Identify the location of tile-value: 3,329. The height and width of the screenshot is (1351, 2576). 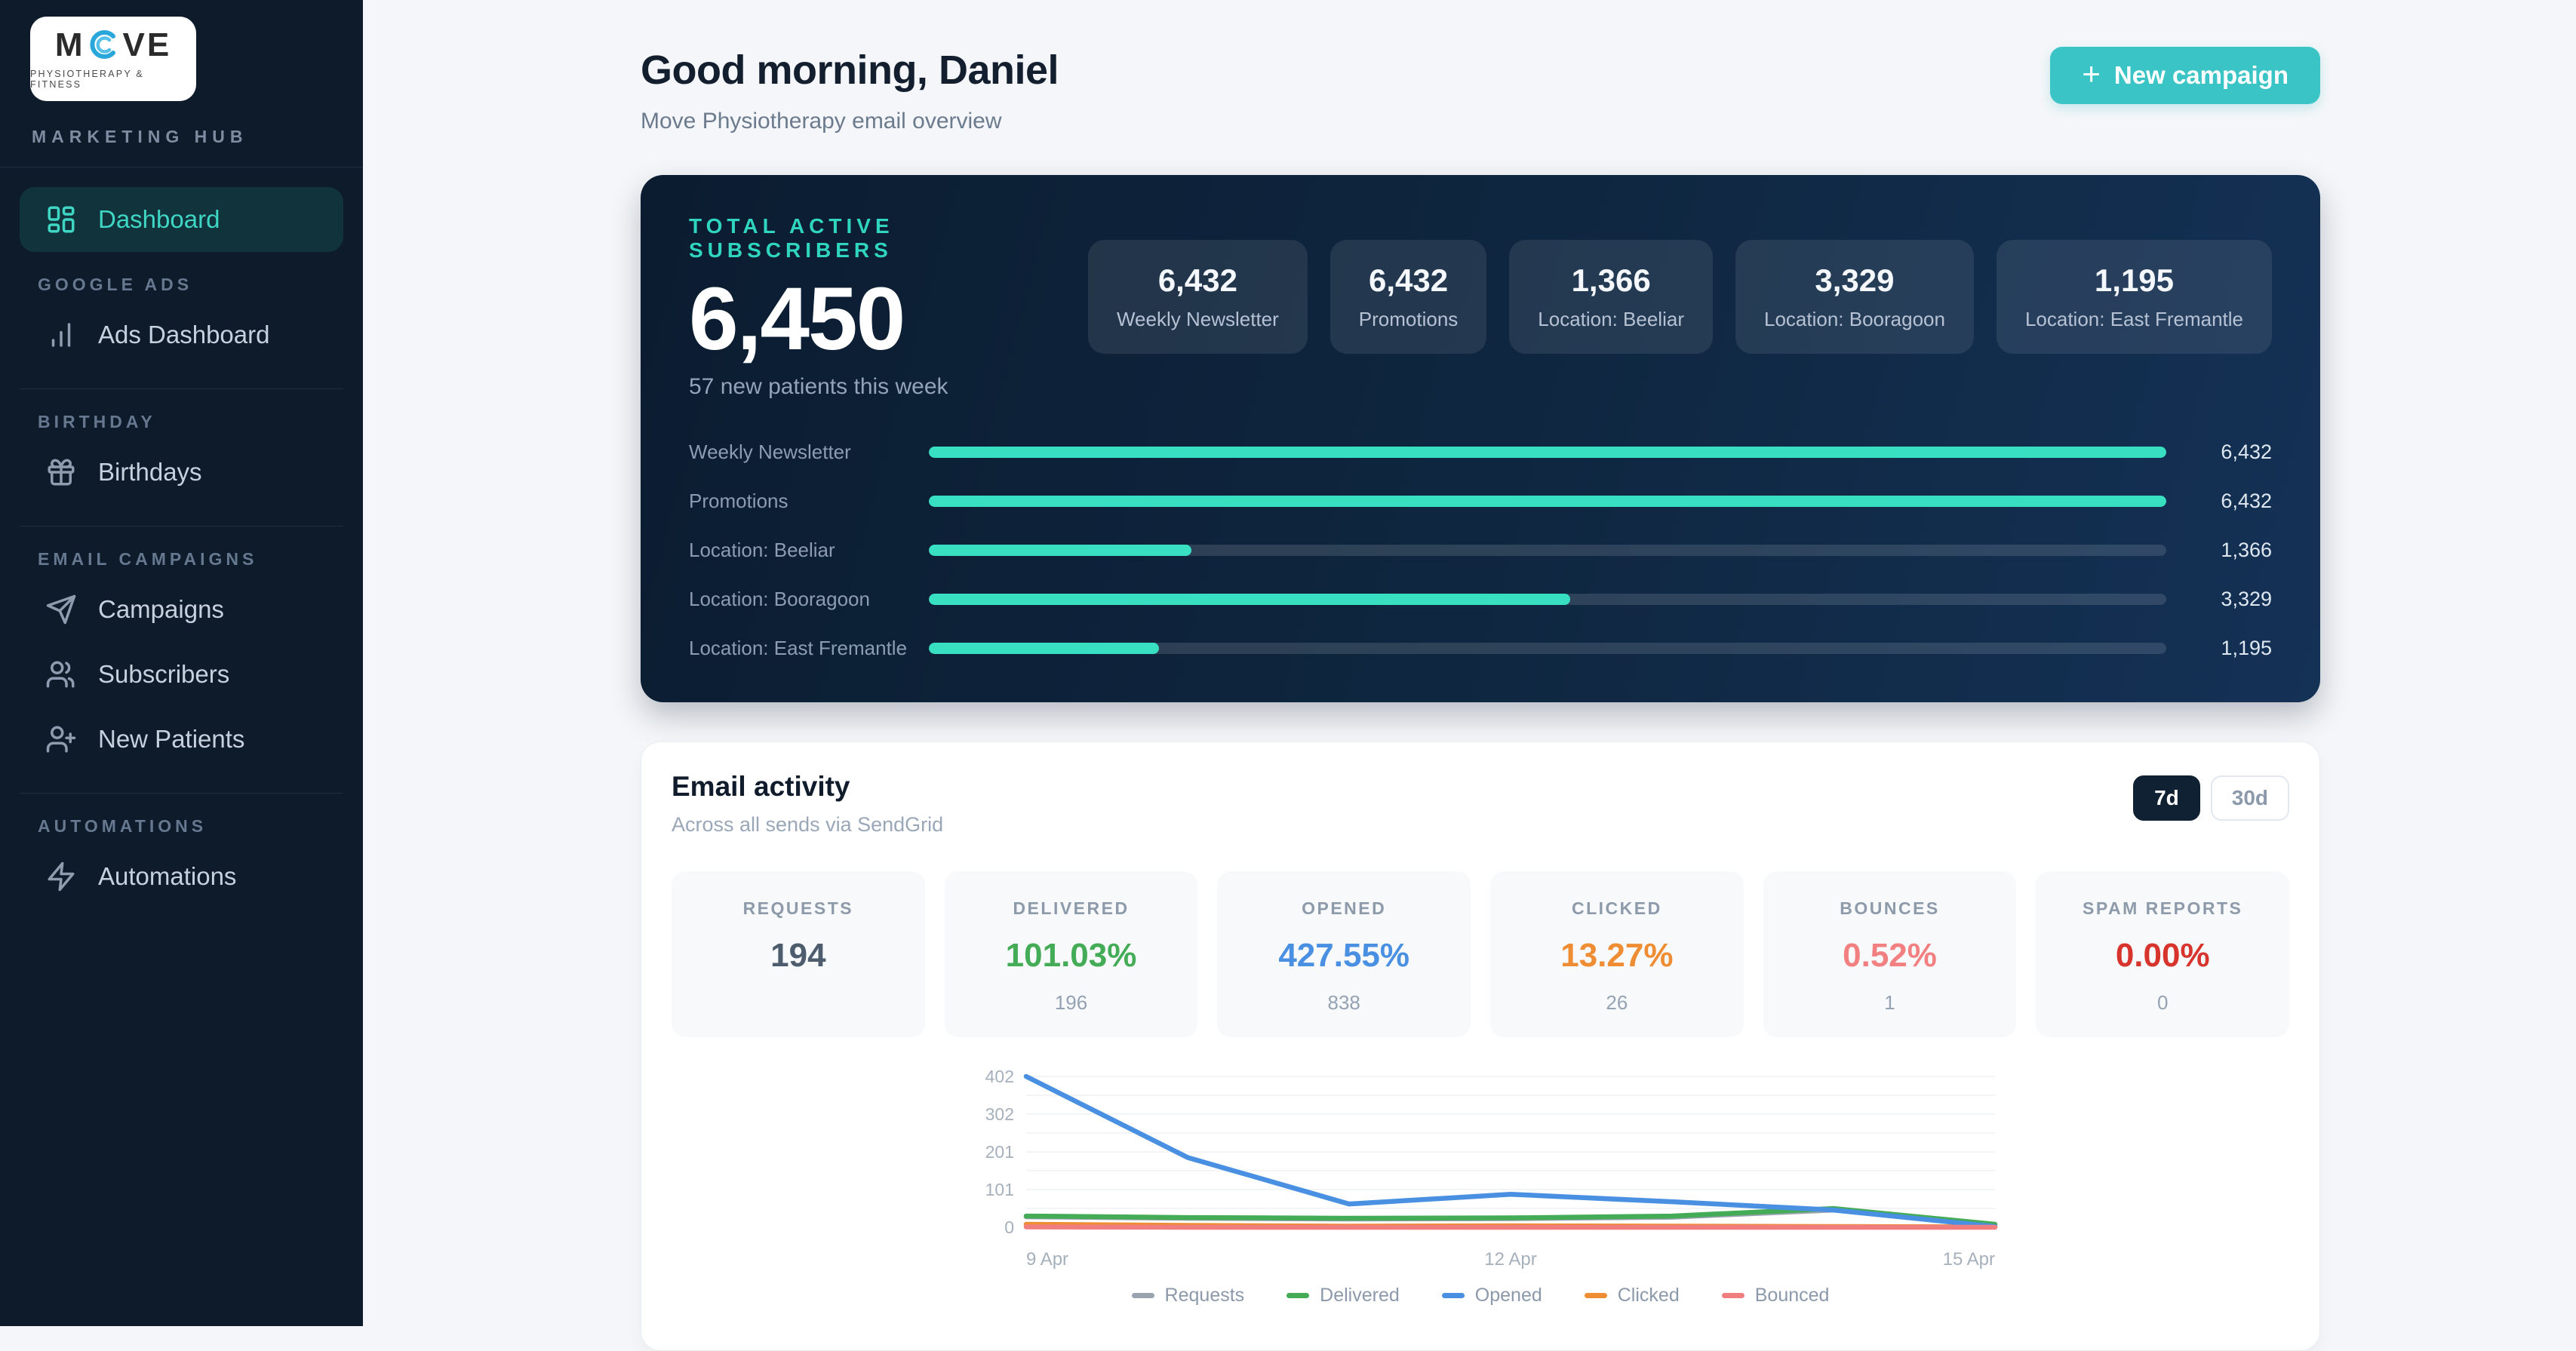
(1855, 280).